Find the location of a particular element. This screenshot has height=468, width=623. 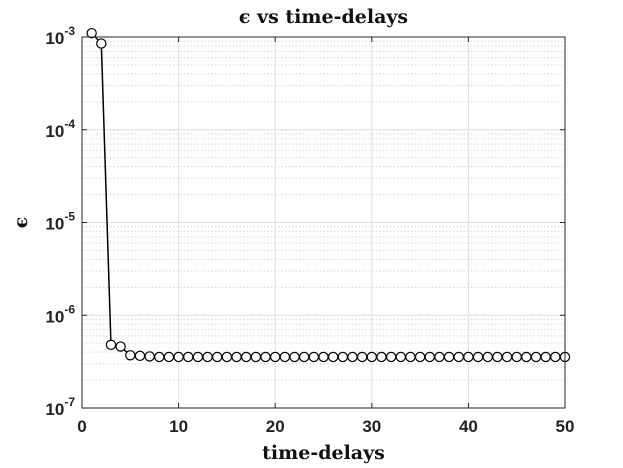

x-tick-label: 20 is located at coordinates (275, 426).